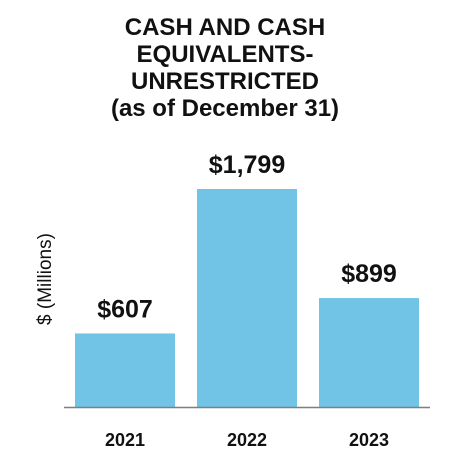 The width and height of the screenshot is (450, 466). What do you see at coordinates (225, 27) in the screenshot?
I see `title-line-1: CASH AND CASH` at bounding box center [225, 27].